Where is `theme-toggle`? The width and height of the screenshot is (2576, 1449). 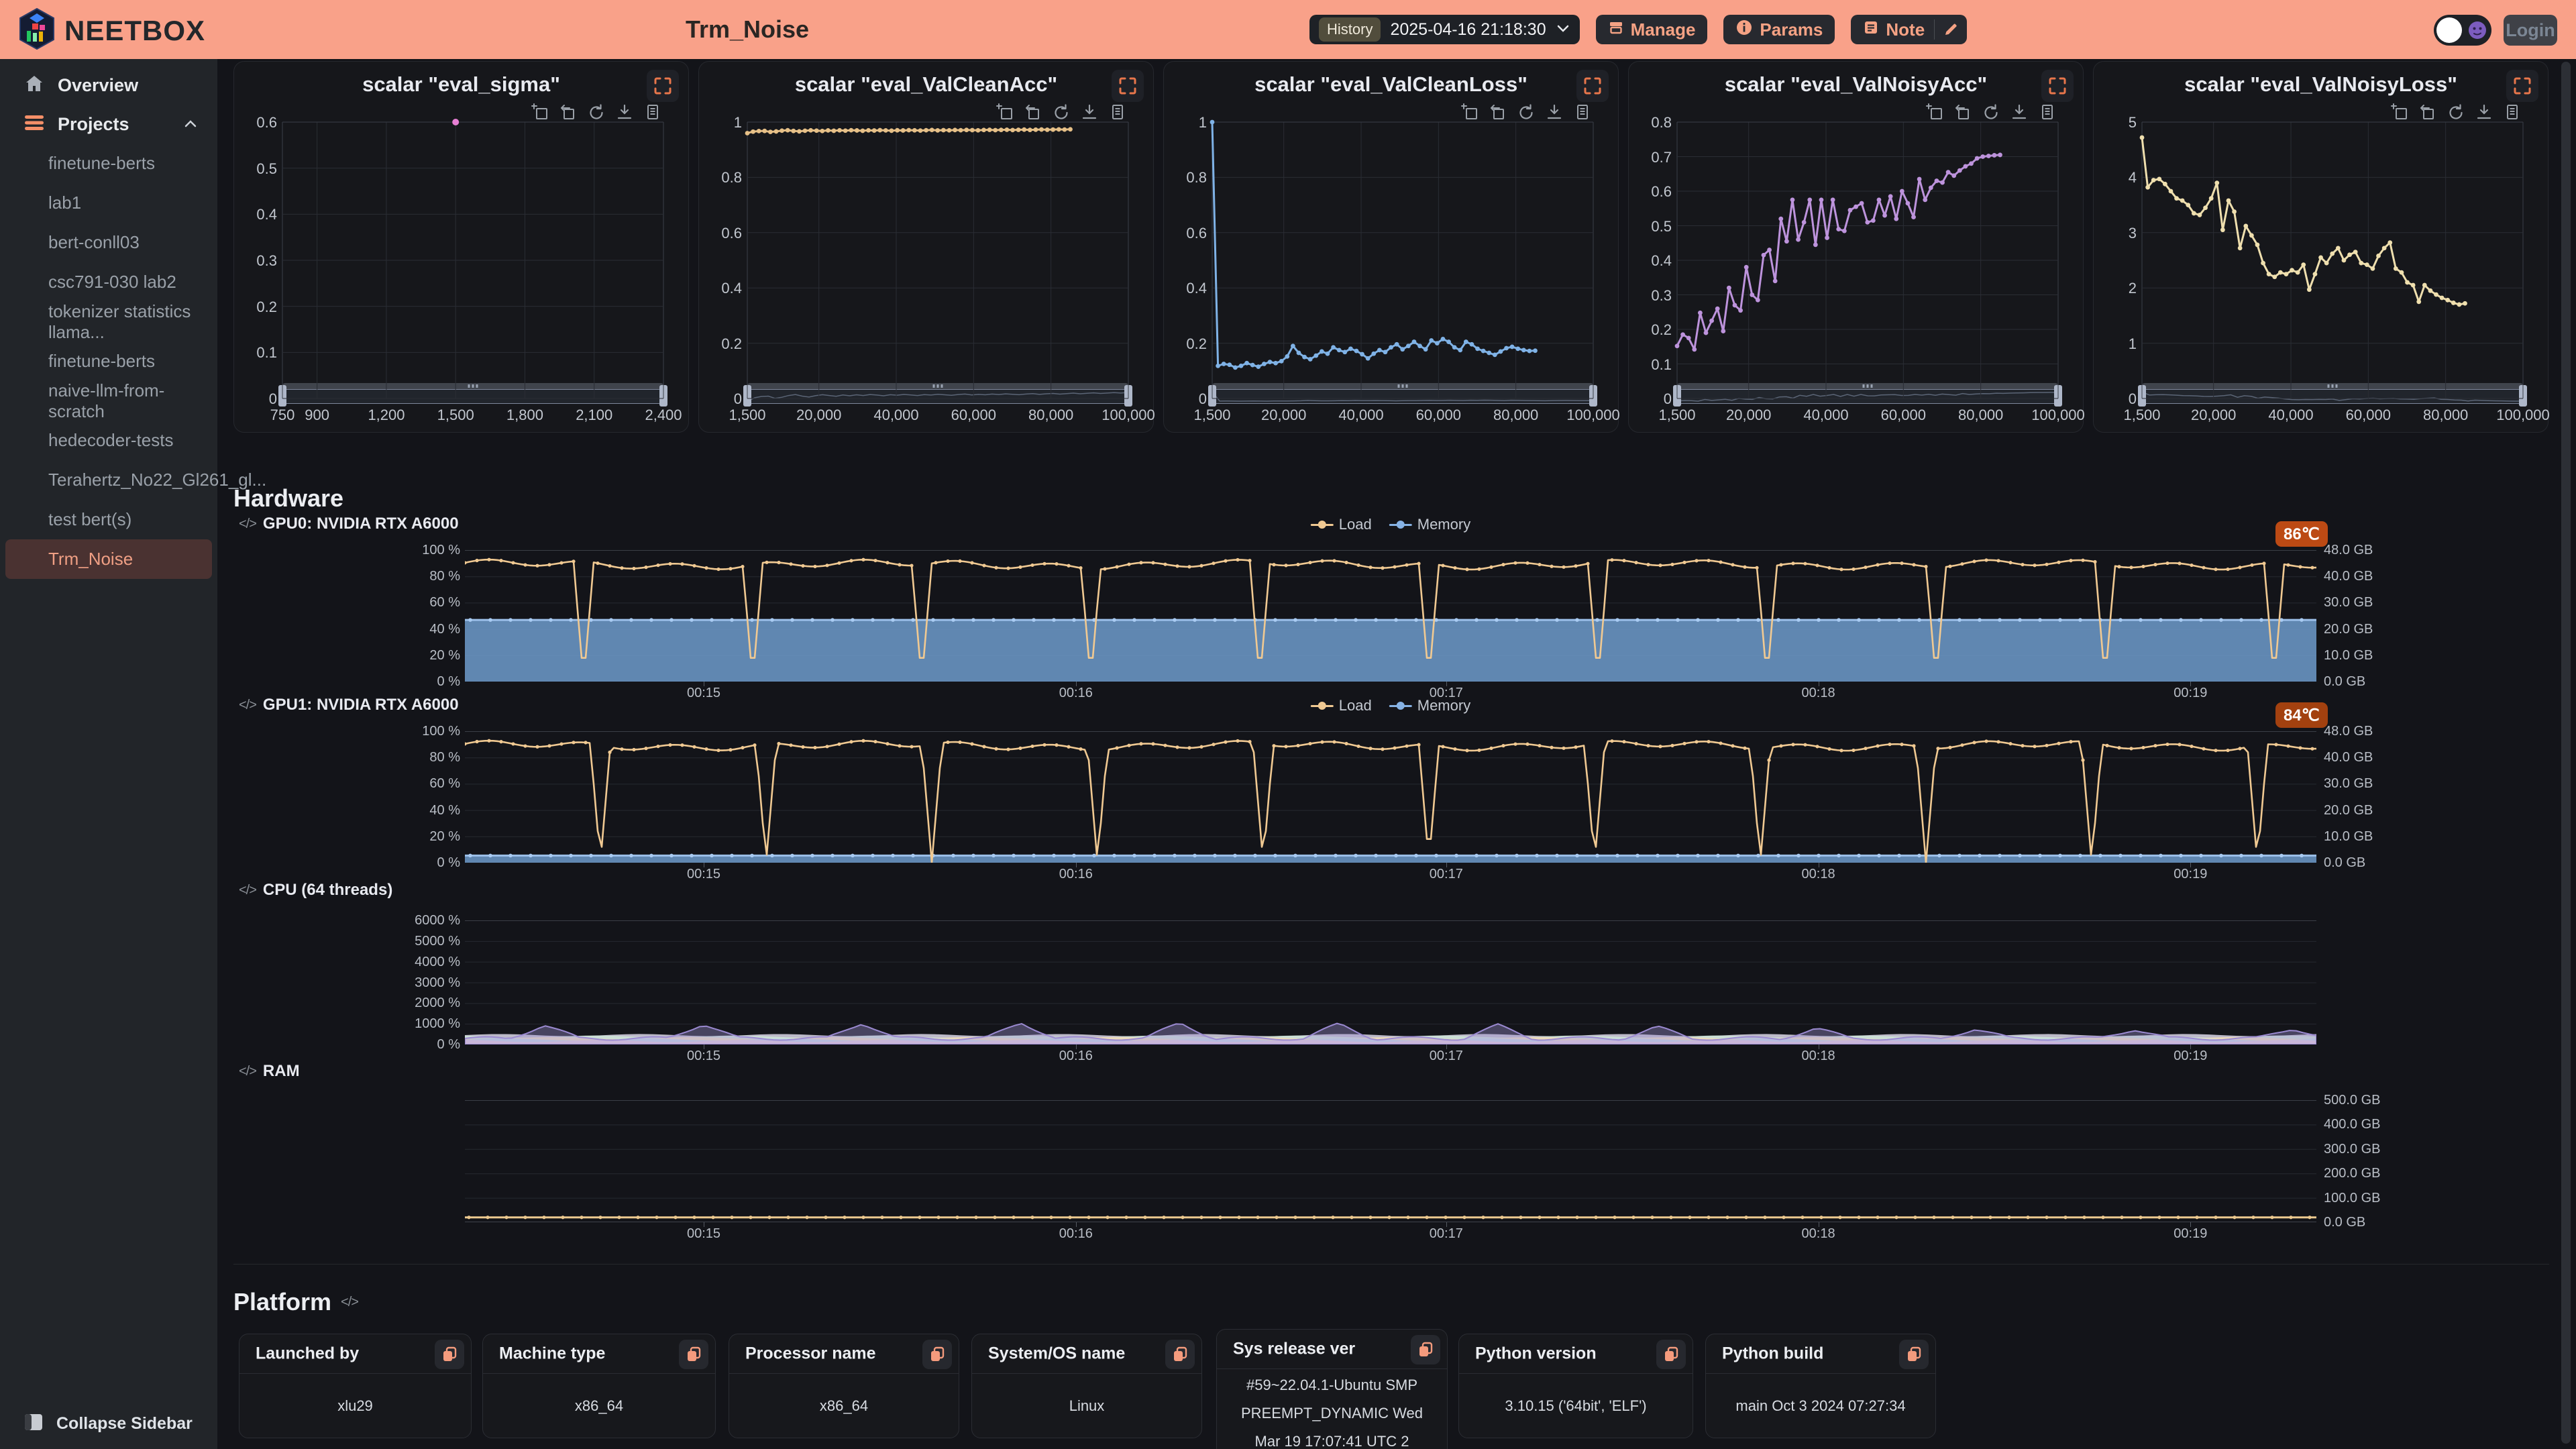 theme-toggle is located at coordinates (2462, 30).